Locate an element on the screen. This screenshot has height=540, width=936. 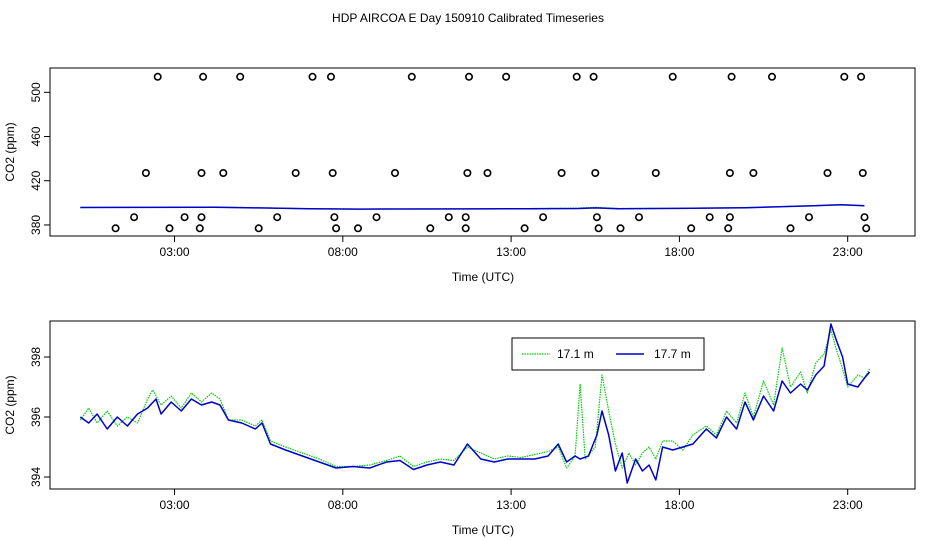
bottom-y-tick-label: 394 is located at coordinates (36, 477).